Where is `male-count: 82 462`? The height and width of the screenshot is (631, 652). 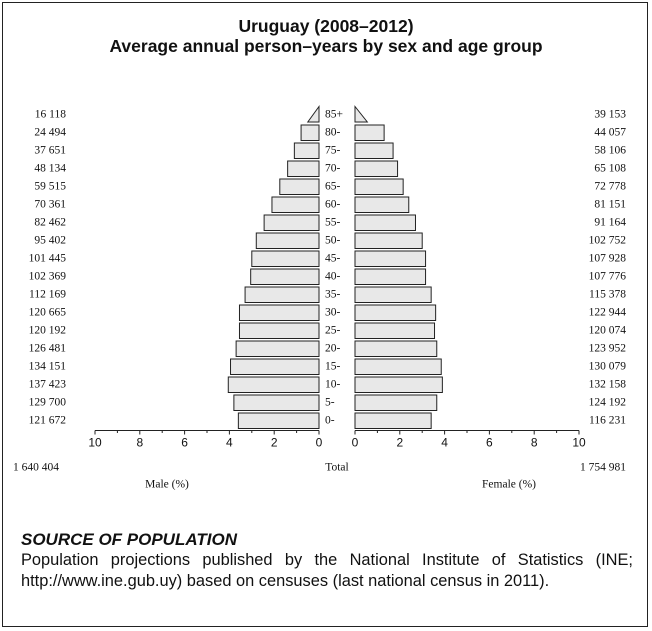 male-count: 82 462 is located at coordinates (50, 223).